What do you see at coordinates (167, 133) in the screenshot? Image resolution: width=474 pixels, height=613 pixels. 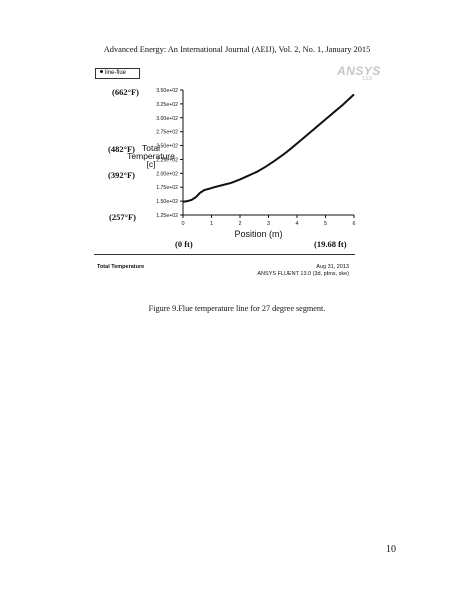 I see `y-tick-label: 2.75e+02` at bounding box center [167, 133].